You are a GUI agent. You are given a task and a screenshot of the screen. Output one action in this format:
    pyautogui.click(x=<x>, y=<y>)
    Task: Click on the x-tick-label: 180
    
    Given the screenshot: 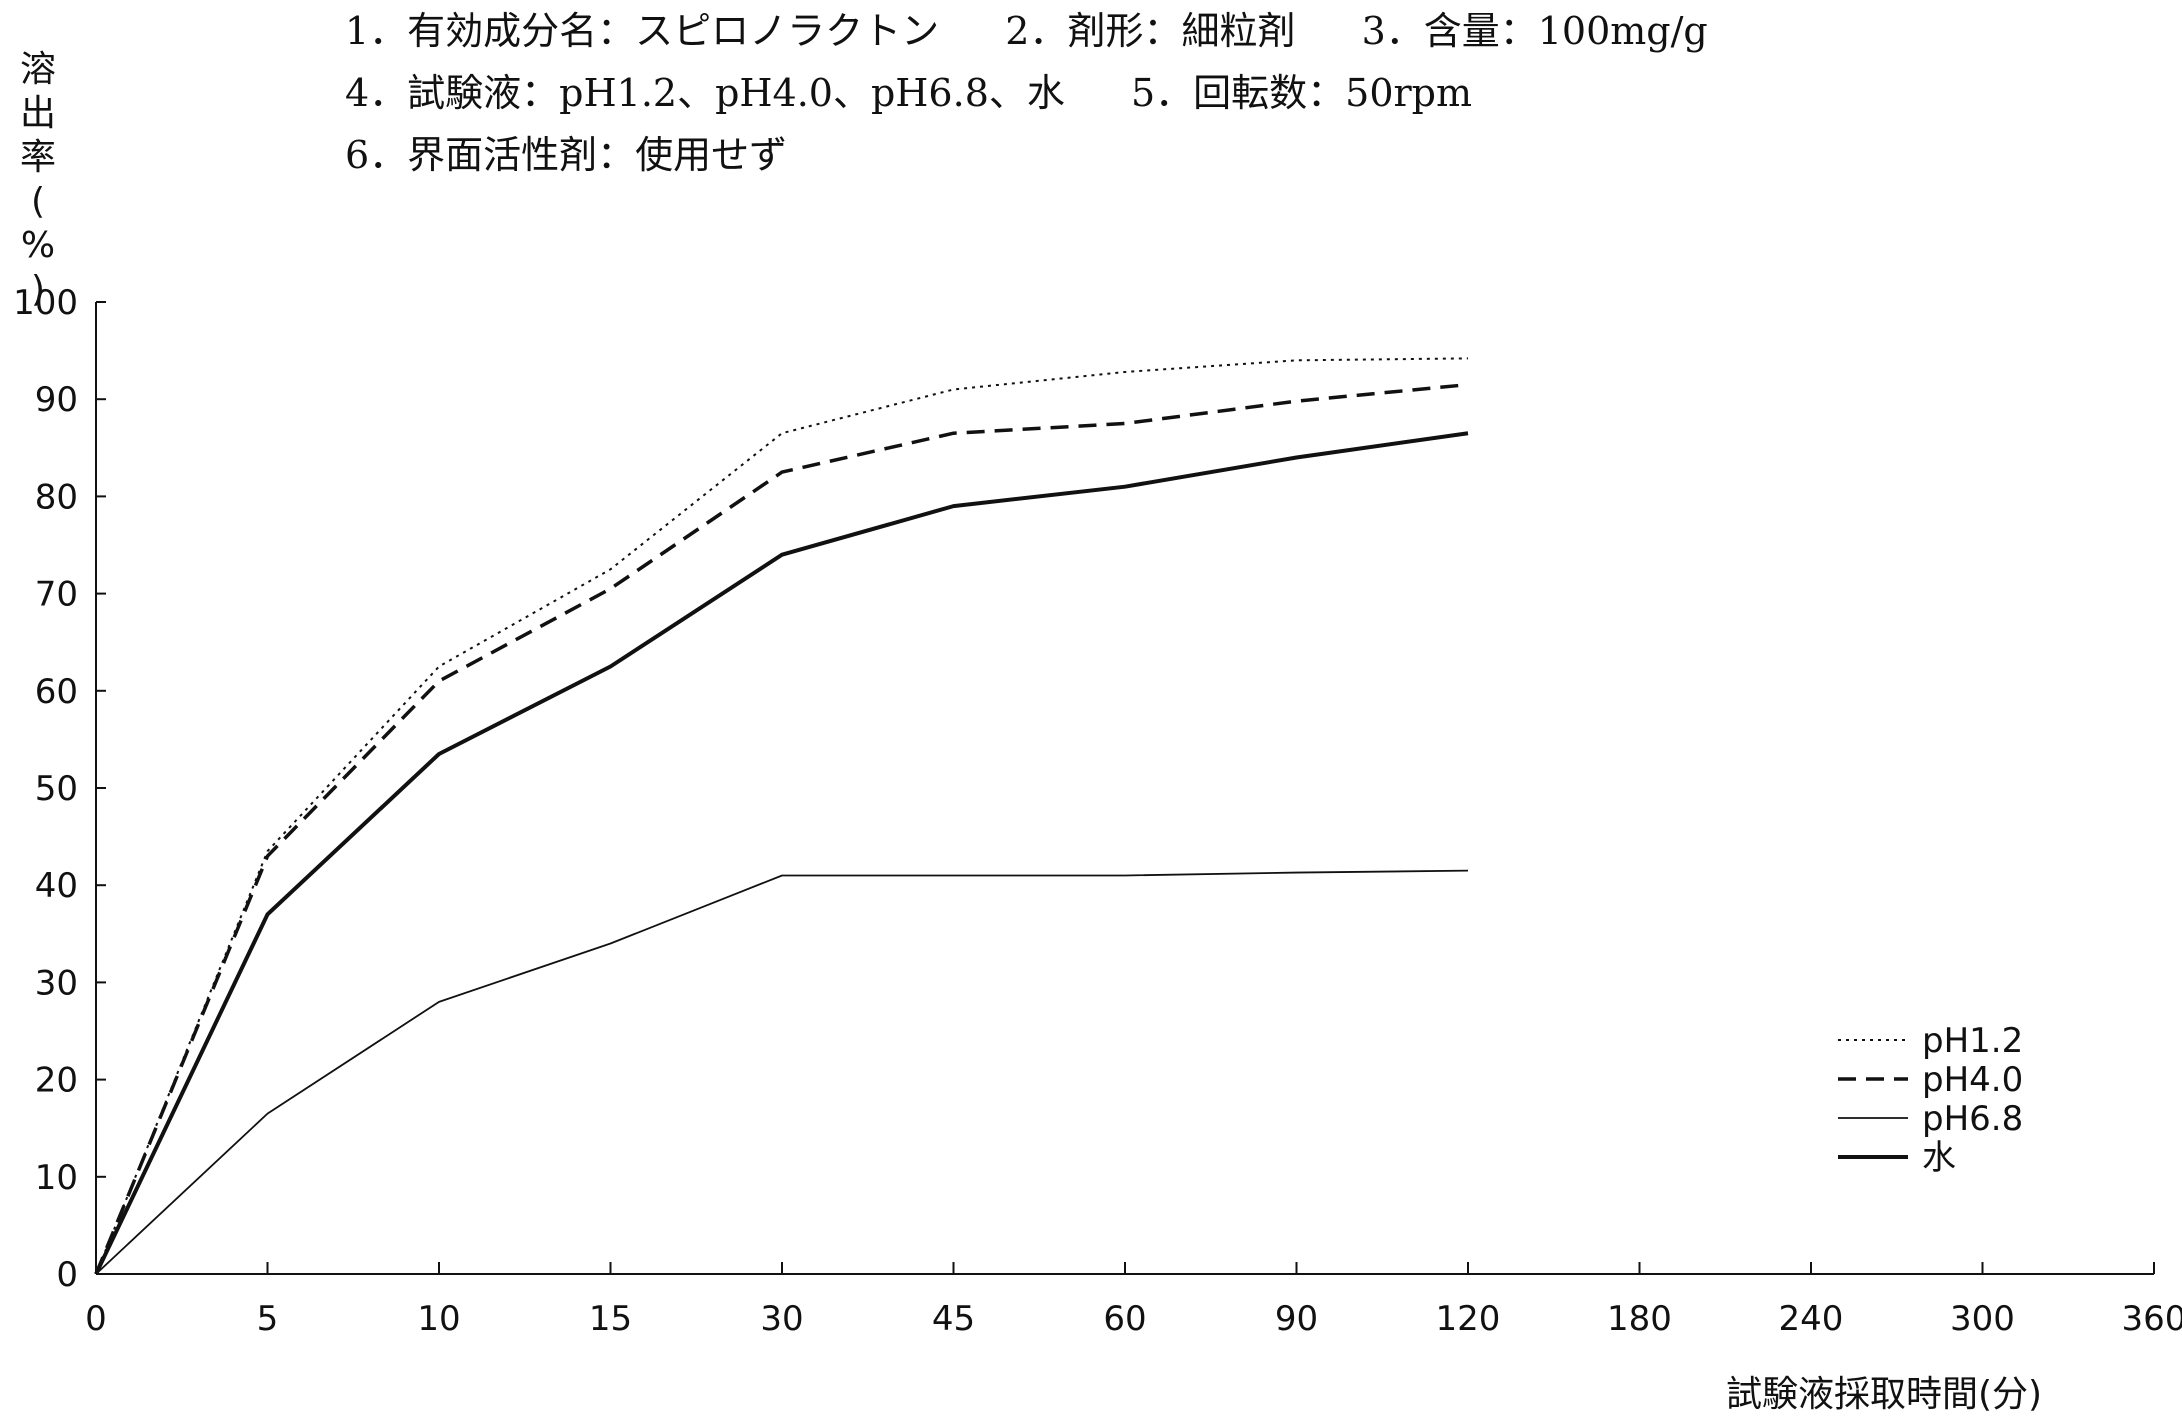 What is the action you would take?
    pyautogui.click(x=1639, y=1319)
    